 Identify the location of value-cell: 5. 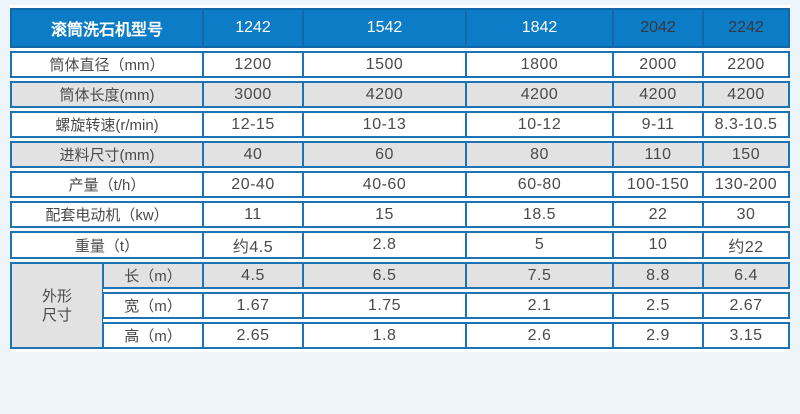
(540, 245).